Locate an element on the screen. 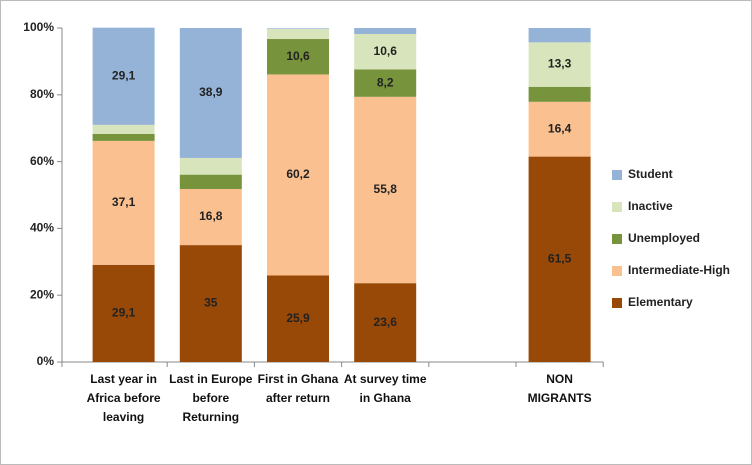  x-tick-label: NON MIGRANTS is located at coordinates (559, 388).